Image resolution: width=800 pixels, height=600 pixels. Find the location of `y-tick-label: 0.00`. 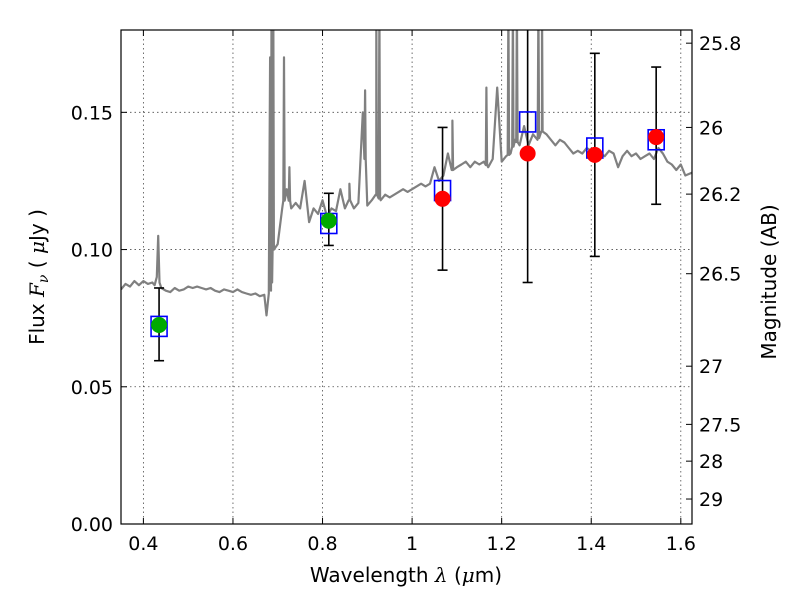

y-tick-label: 0.00 is located at coordinates (92, 525).